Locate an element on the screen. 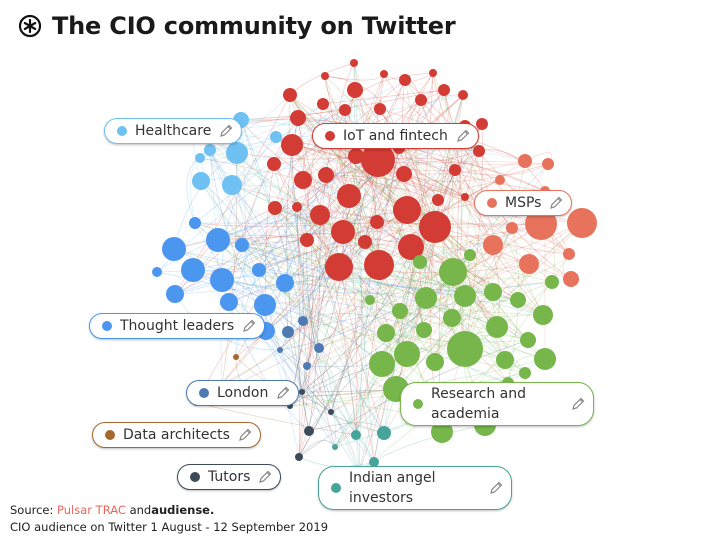  cluster-tag-thought-leaders: Thought leaders is located at coordinates (177, 326).